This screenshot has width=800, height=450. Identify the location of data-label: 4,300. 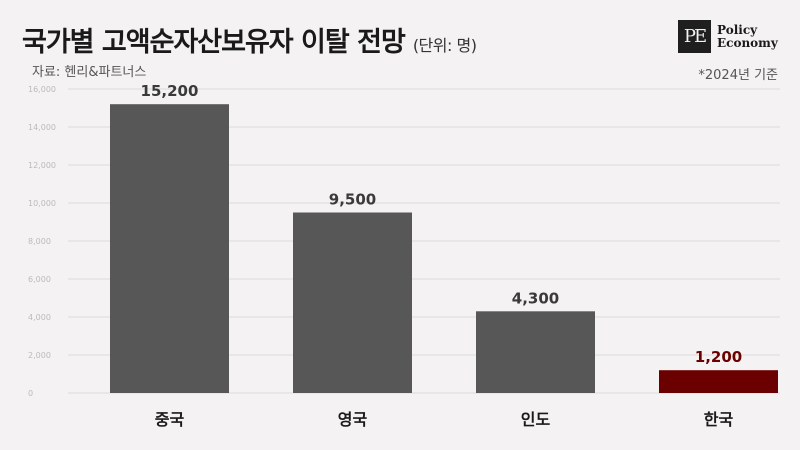
(535, 298).